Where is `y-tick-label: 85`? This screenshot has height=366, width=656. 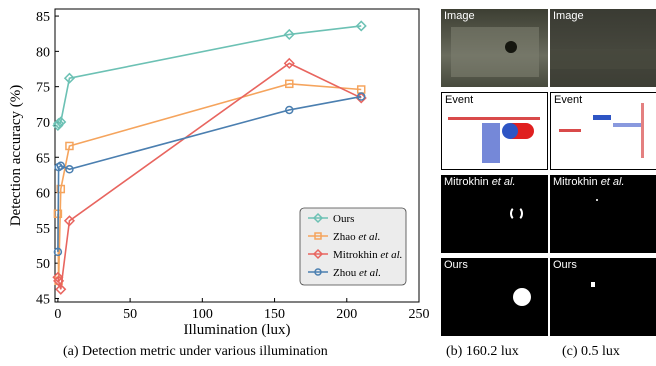
y-tick-label: 85 is located at coordinates (43, 17).